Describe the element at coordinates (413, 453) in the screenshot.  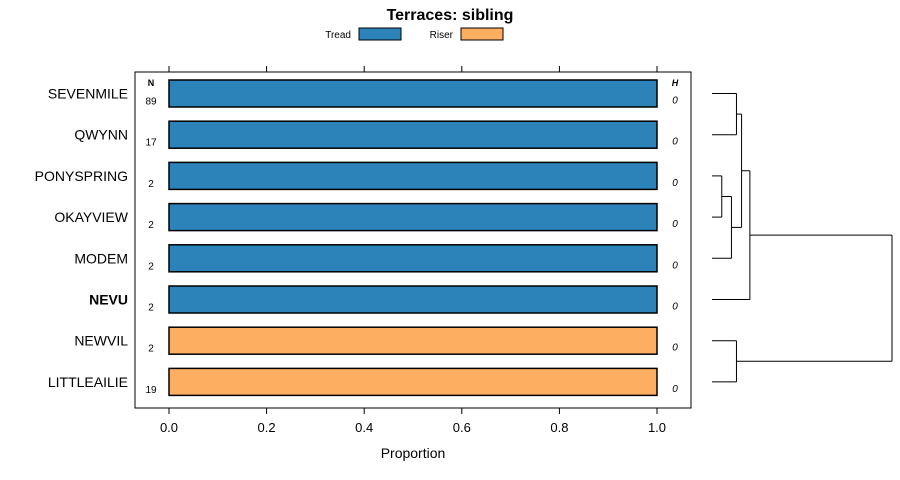
I see `x-axis-label: Proportion` at that location.